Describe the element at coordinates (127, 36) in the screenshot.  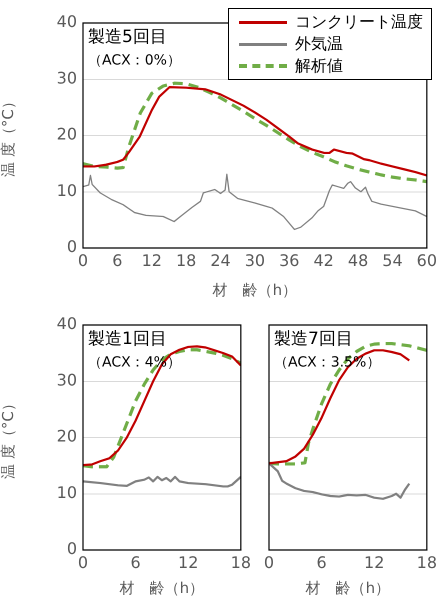
I see `annotation: 製造5回目` at that location.